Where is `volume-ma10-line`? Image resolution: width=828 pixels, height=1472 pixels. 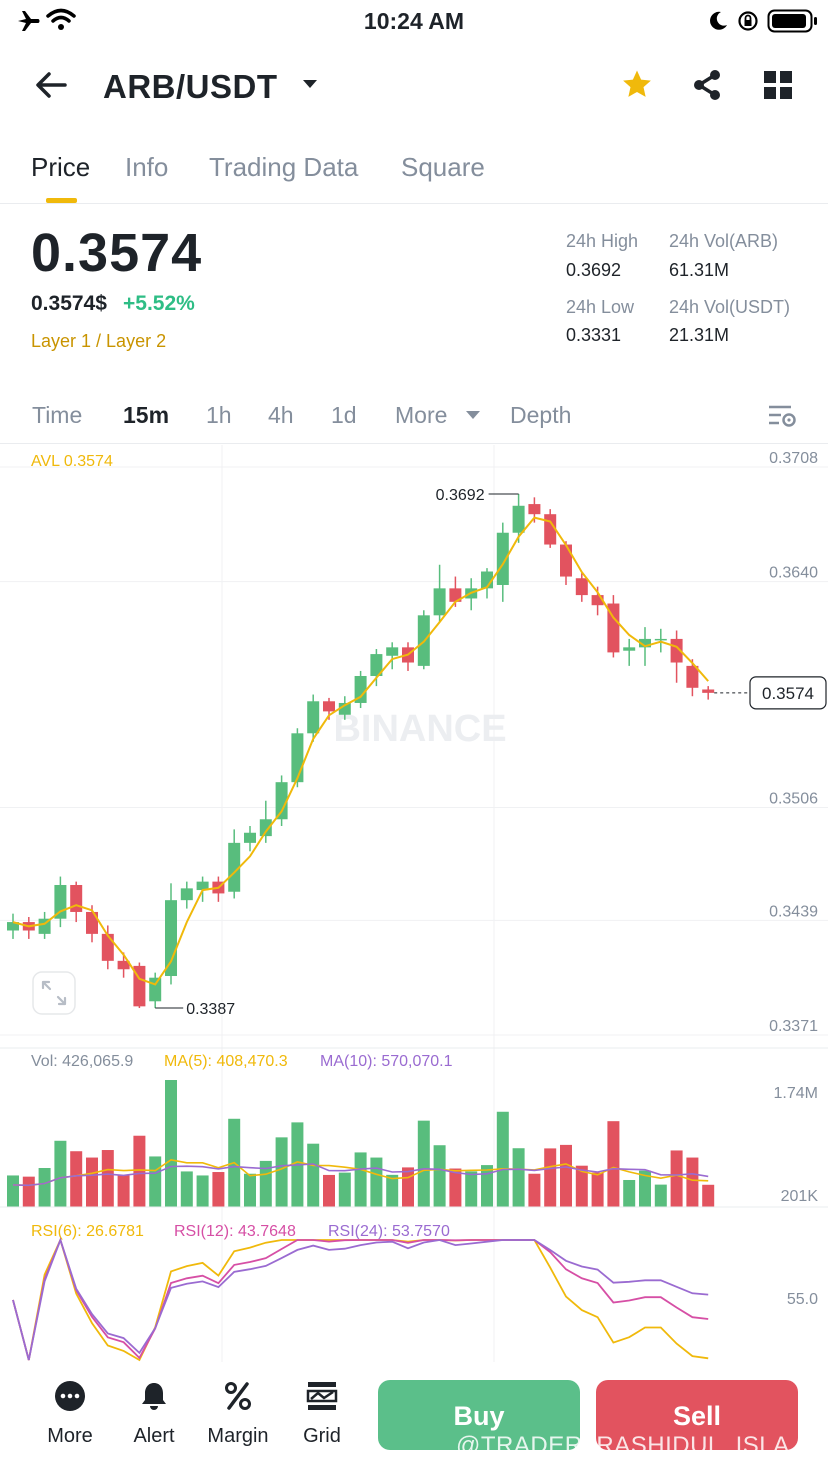
volume-ma10-line is located at coordinates (360, 1175).